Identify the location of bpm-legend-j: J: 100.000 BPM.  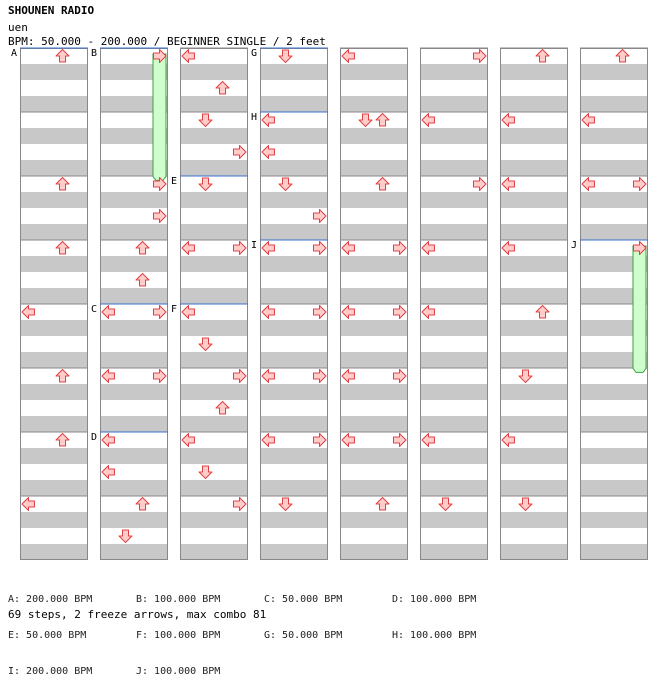
(178, 671).